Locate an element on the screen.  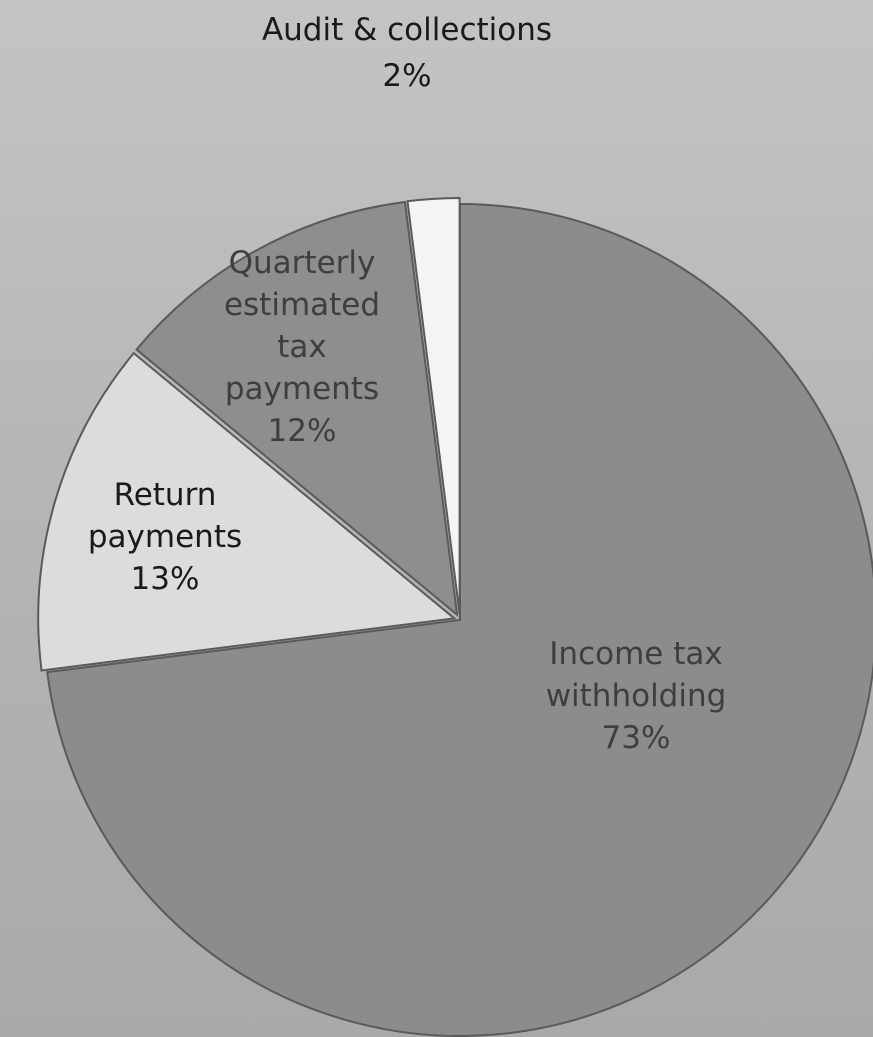
slice-label-line-income-1: withholding is located at coordinates (636, 696).